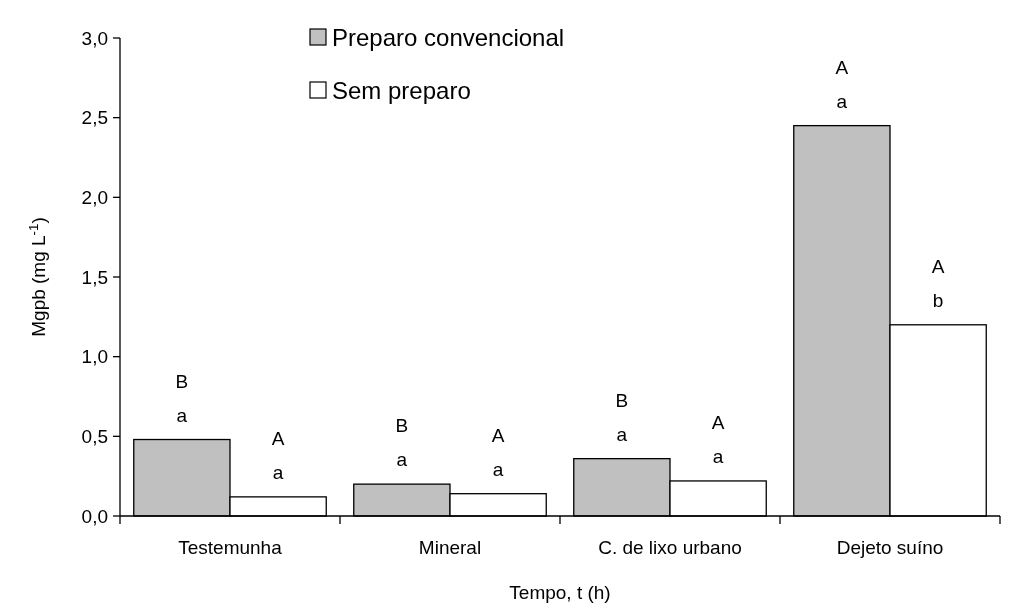  What do you see at coordinates (94, 118) in the screenshot?
I see `y-tick-label: 2,5` at bounding box center [94, 118].